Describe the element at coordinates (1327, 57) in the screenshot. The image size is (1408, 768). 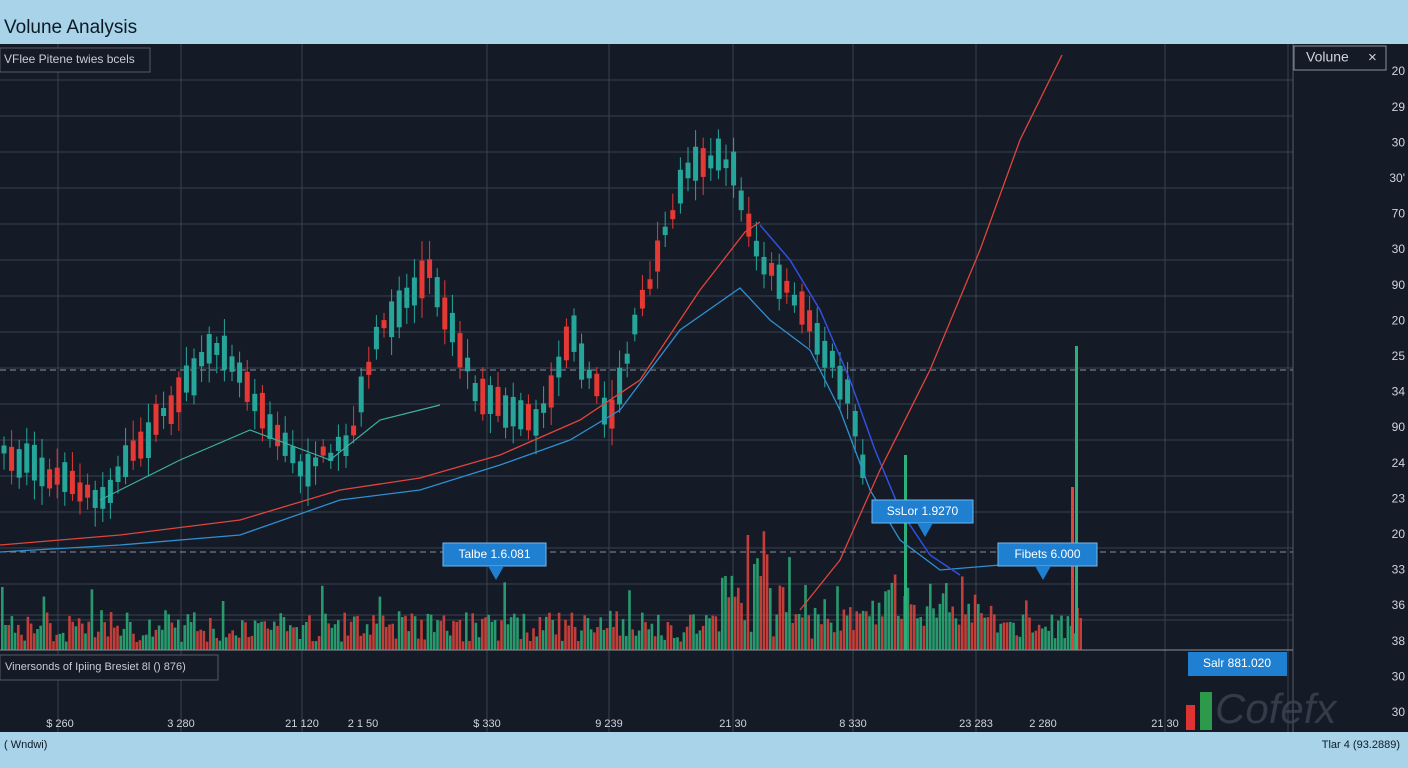
I see `panel-title: Volune` at that location.